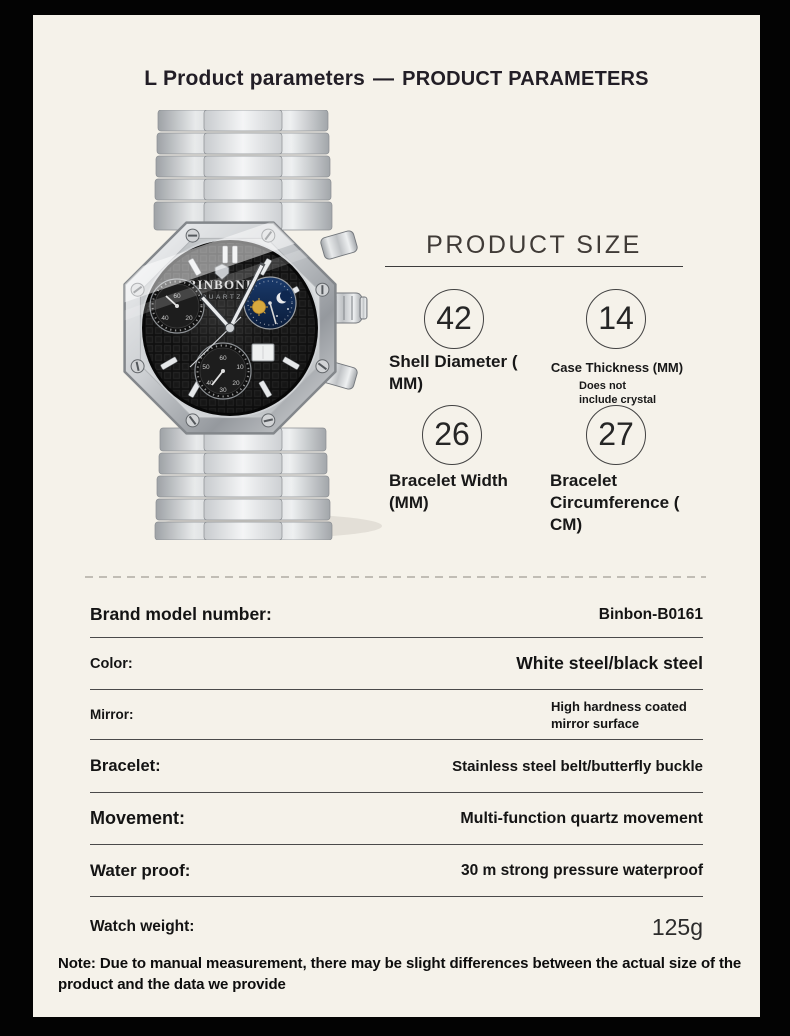 This screenshot has width=790, height=1036. I want to click on label-bracelet-width: Bracelet Width (MM), so click(448, 491).